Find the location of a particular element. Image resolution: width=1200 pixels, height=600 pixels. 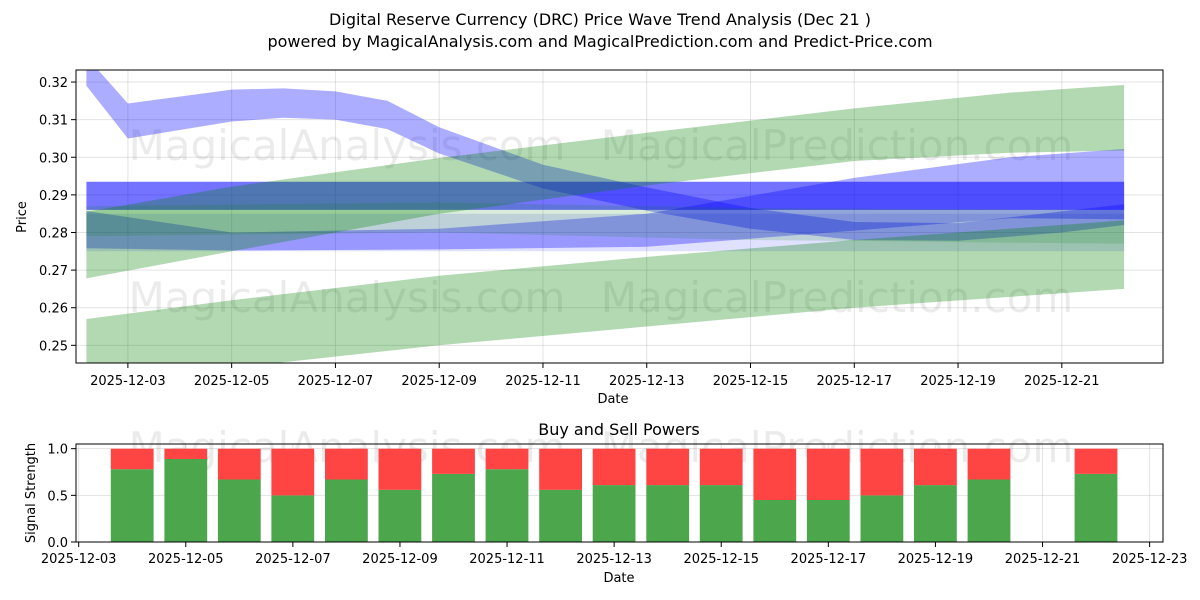

signal-y-tick-label: 0.5 is located at coordinates (57, 496).